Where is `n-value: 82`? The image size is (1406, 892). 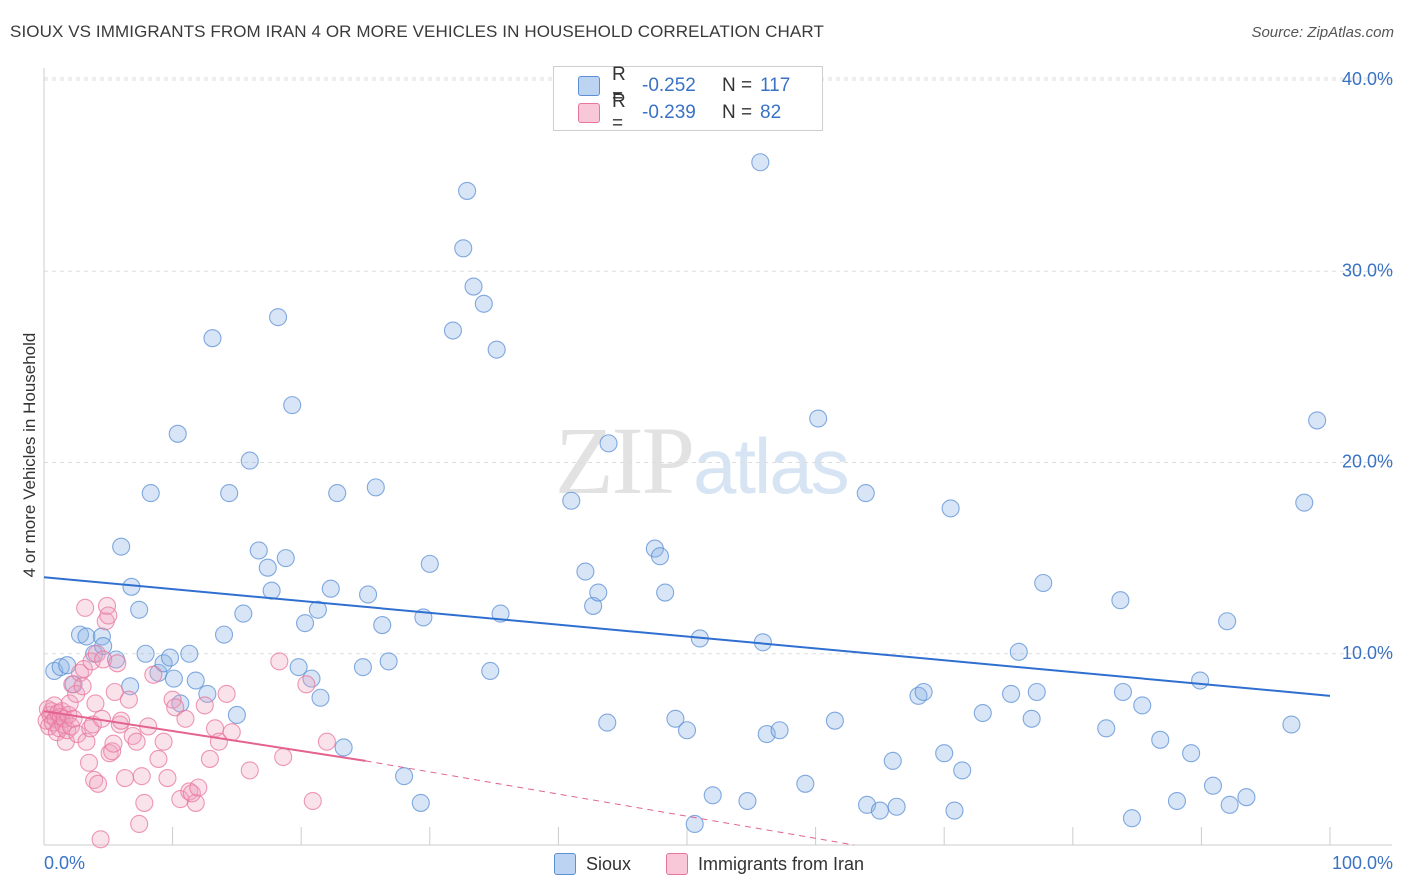
n-value: 82 is located at coordinates (771, 112).